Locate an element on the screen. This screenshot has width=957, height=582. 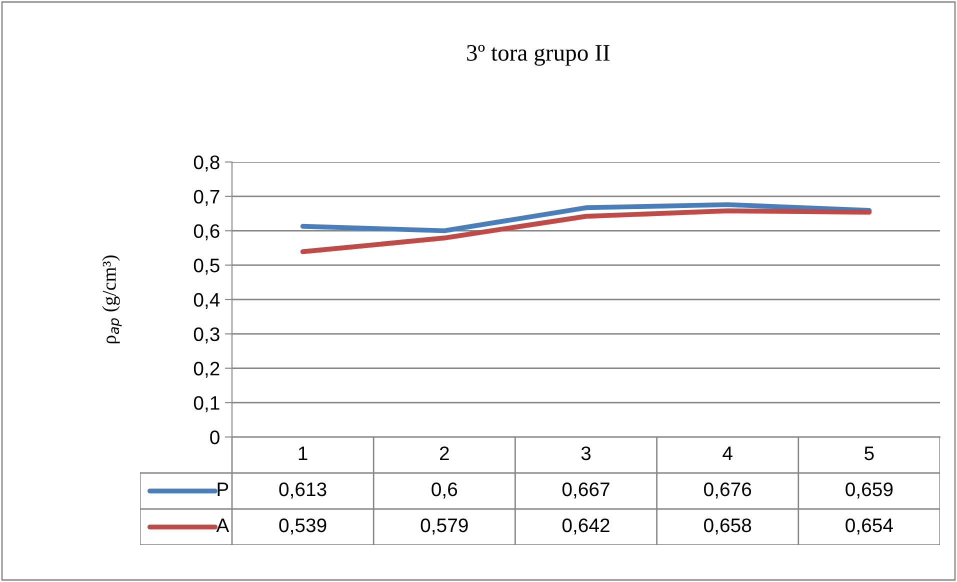
data-label: 0,613 is located at coordinates (302, 490).